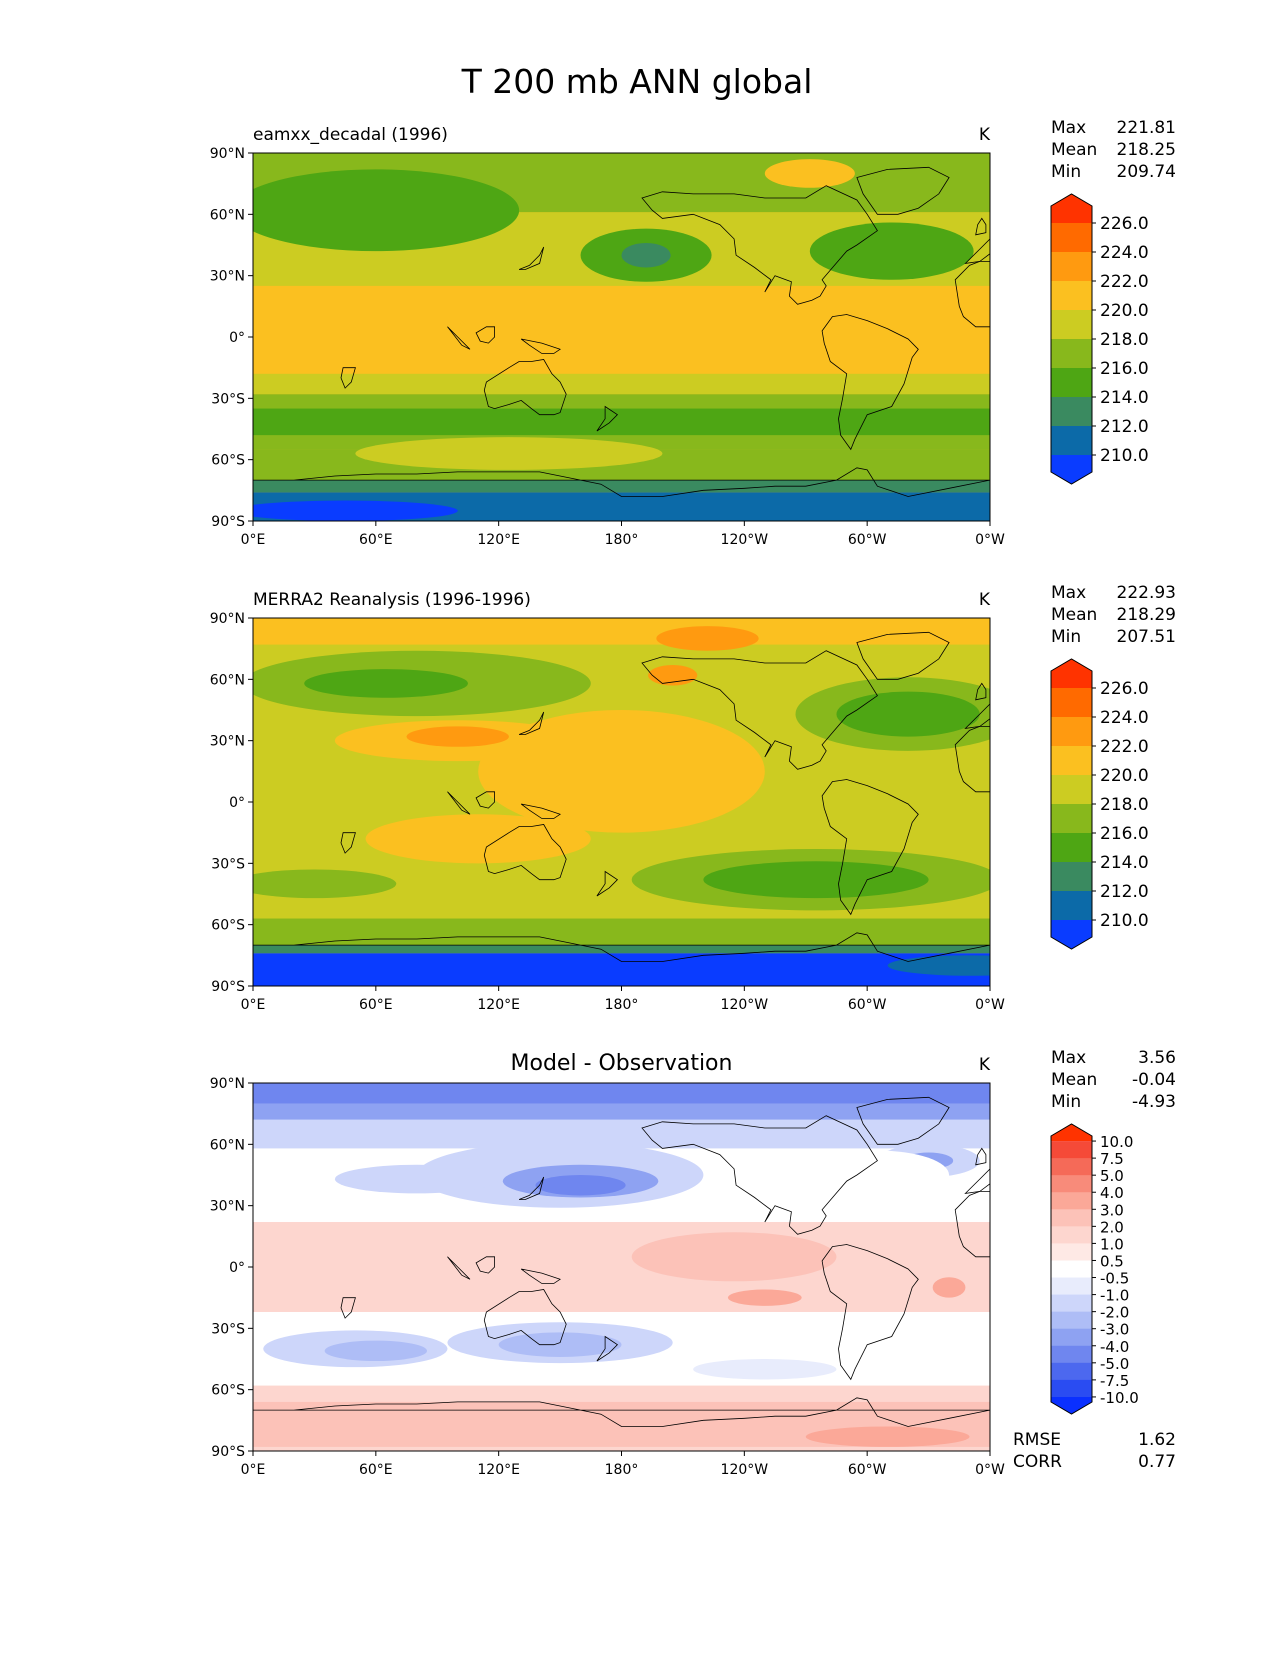 Image resolution: width=1275 pixels, height=1654 pixels. Describe the element at coordinates (1146, 128) in the screenshot. I see `stat-value: 221.81` at that location.